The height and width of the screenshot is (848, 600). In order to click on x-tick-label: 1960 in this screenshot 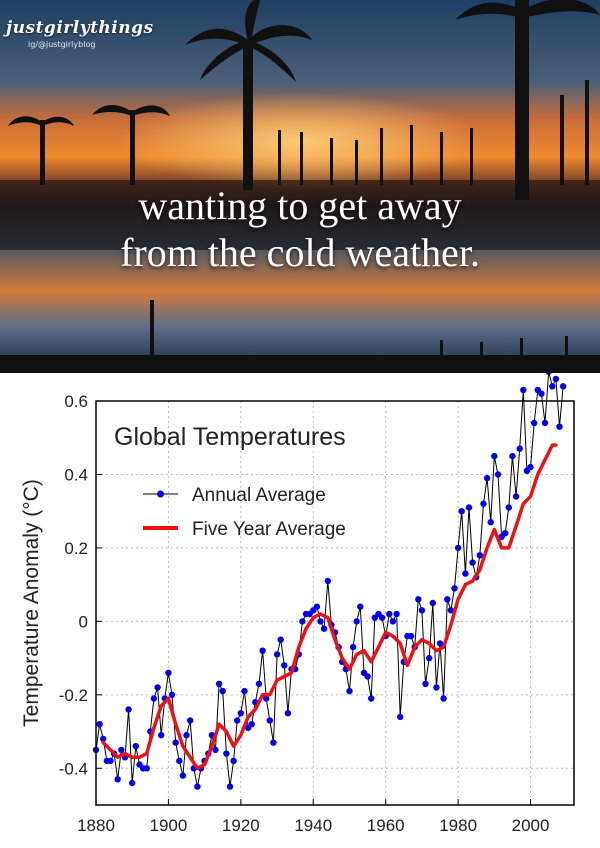, I will do `click(386, 825)`.